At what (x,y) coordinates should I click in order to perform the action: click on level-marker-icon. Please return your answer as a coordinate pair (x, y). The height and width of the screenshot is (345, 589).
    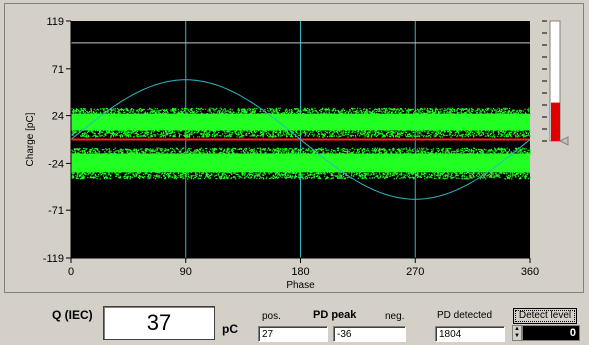
    Looking at the image, I should click on (563, 141).